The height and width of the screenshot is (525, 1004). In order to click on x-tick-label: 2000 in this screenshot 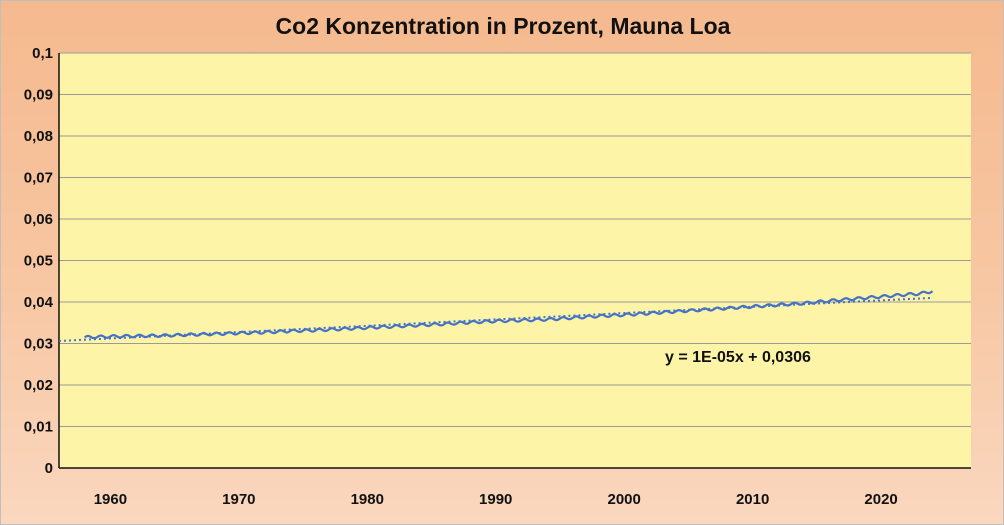, I will do `click(623, 499)`.